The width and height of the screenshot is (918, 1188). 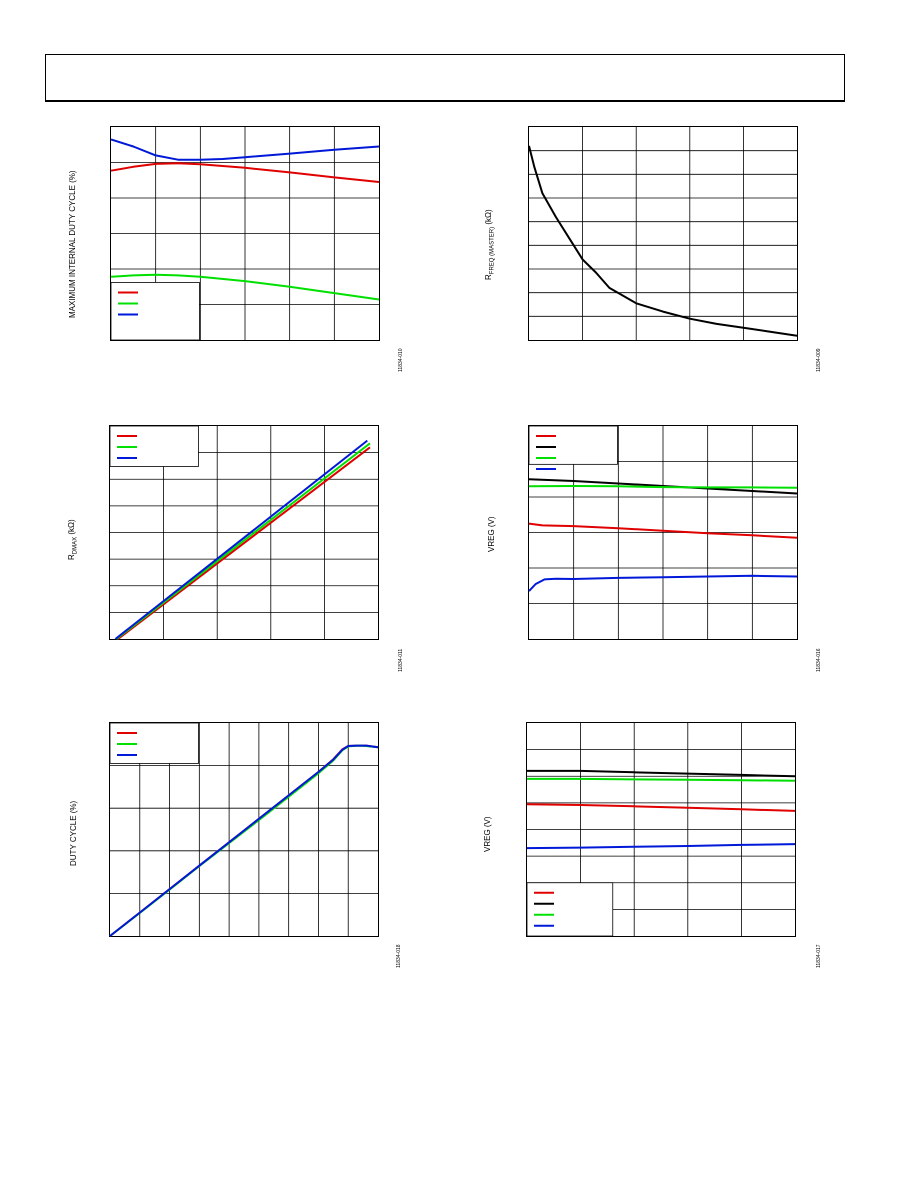 I want to click on figure-code: 11834-009, so click(x=819, y=360).